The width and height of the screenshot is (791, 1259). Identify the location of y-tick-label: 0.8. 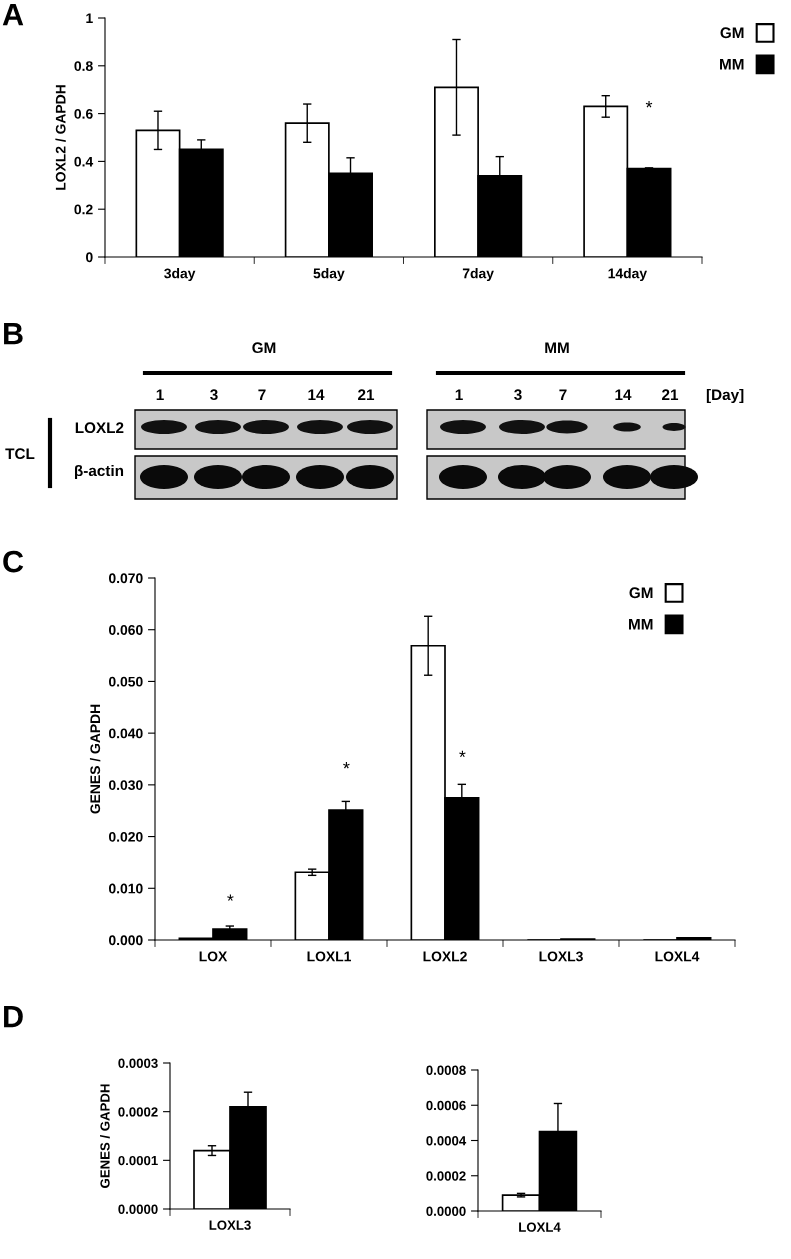
(83, 66).